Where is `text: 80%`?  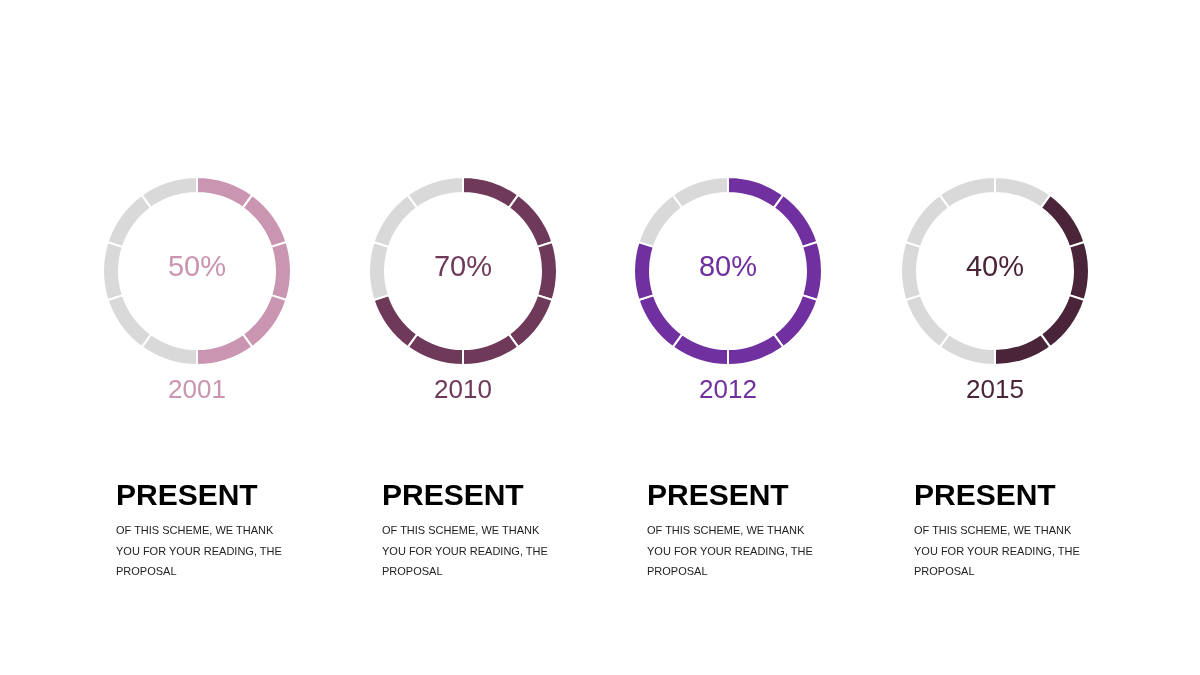
text: 80% is located at coordinates (727, 266).